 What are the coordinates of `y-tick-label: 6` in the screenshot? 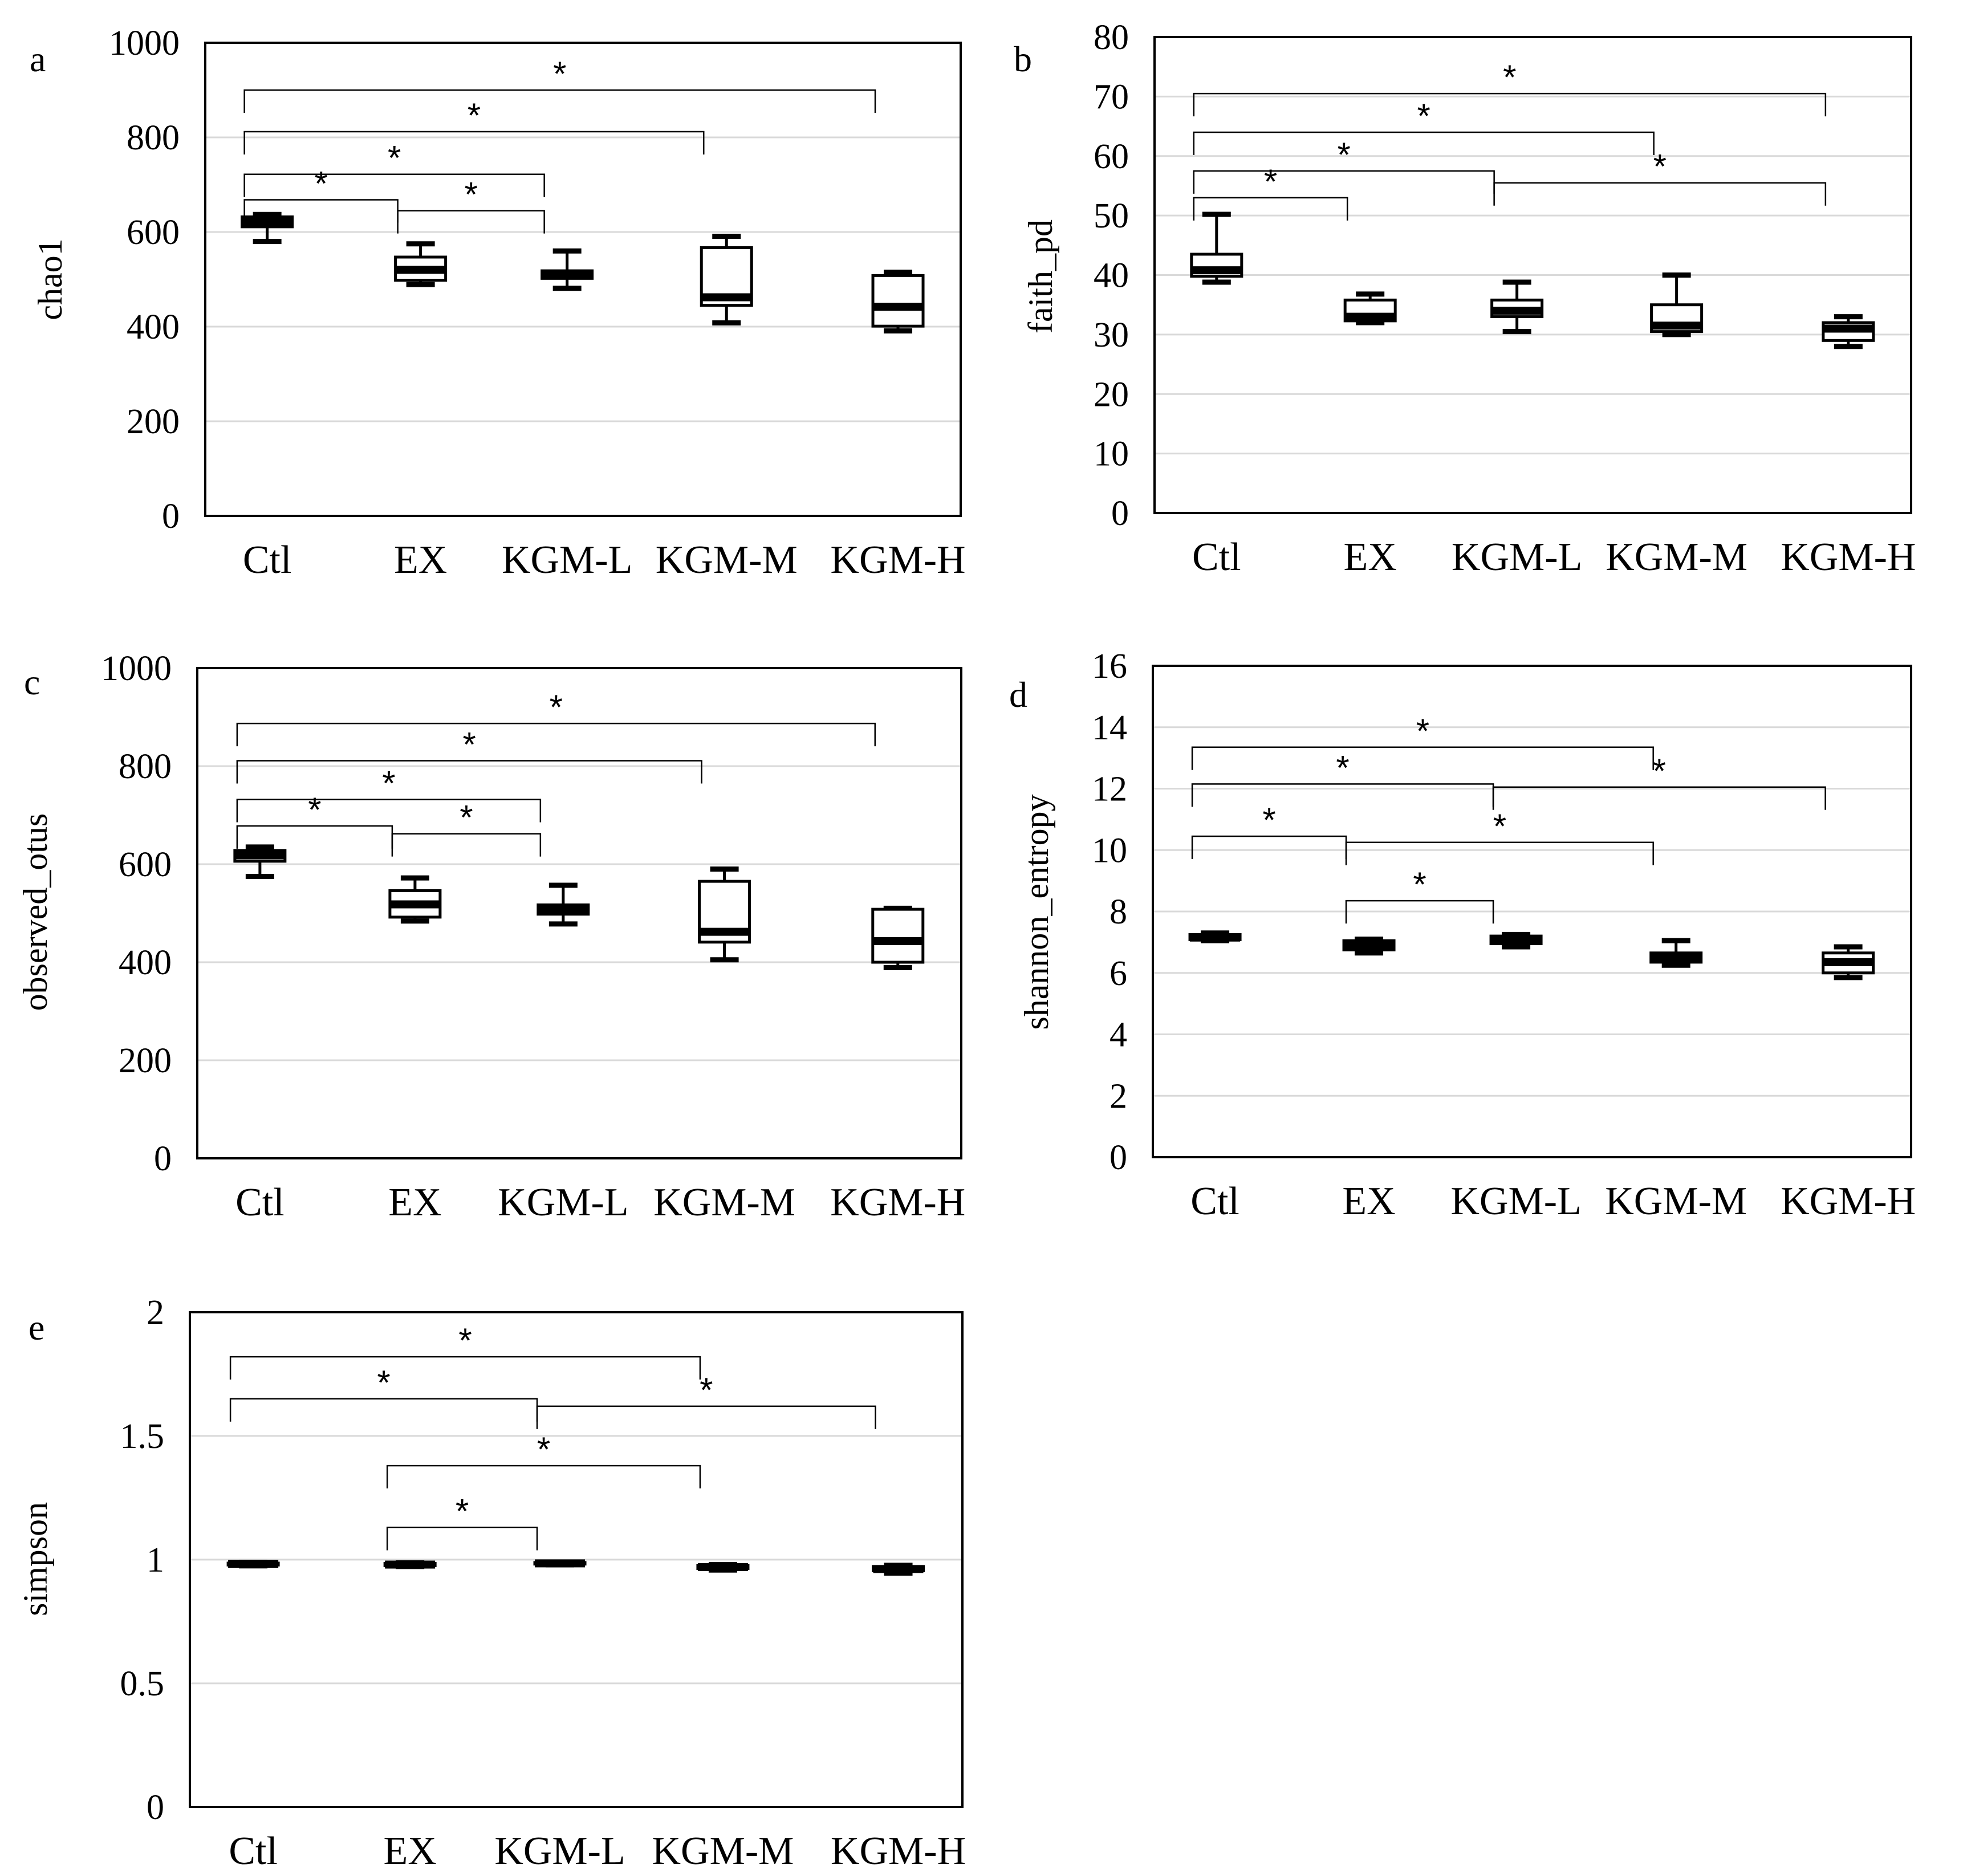 It's located at (1118, 974).